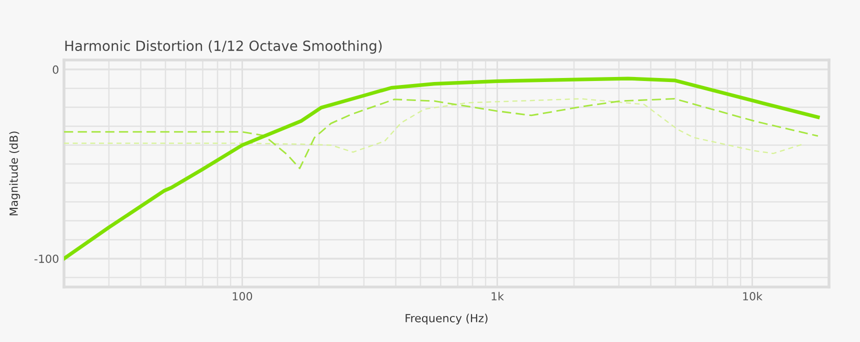 Image resolution: width=860 pixels, height=342 pixels. What do you see at coordinates (55, 69) in the screenshot?
I see `y-tick-label: 0` at bounding box center [55, 69].